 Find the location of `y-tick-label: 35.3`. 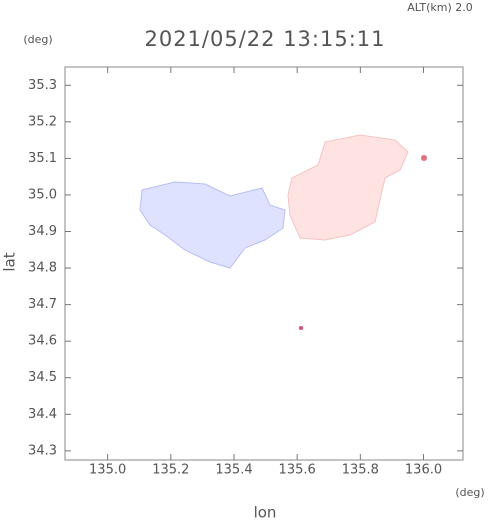

y-tick-label: 35.3 is located at coordinates (42, 85).